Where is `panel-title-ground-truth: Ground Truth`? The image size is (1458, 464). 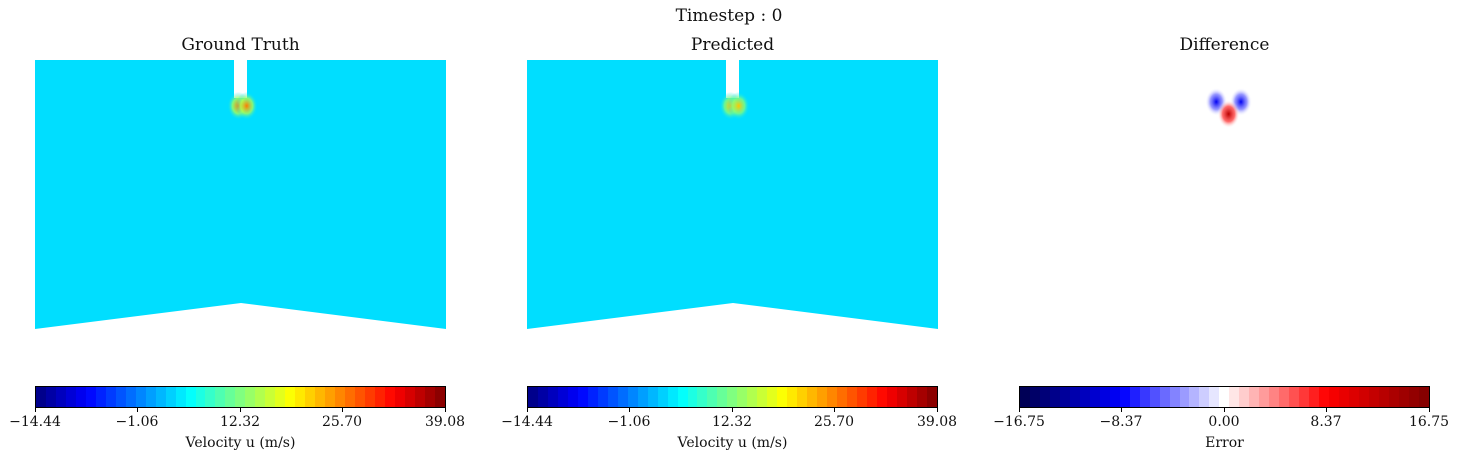
panel-title-ground-truth: Ground Truth is located at coordinates (240, 45).